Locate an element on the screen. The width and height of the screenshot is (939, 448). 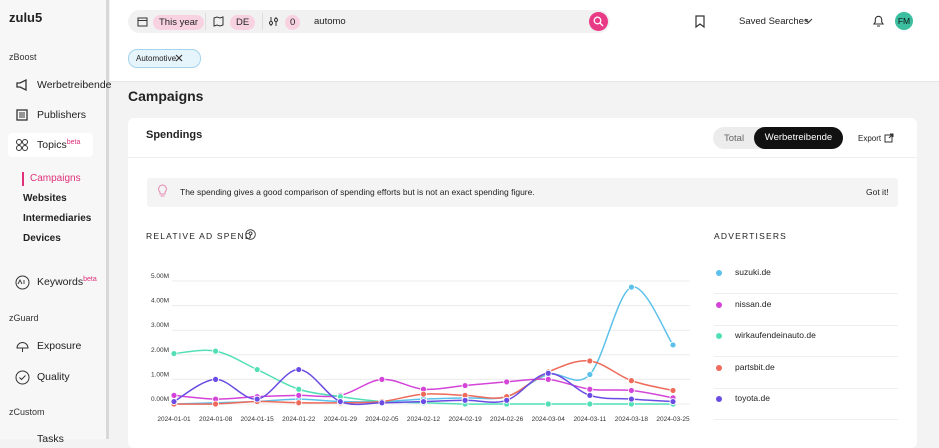
export-icon is located at coordinates (889, 138).